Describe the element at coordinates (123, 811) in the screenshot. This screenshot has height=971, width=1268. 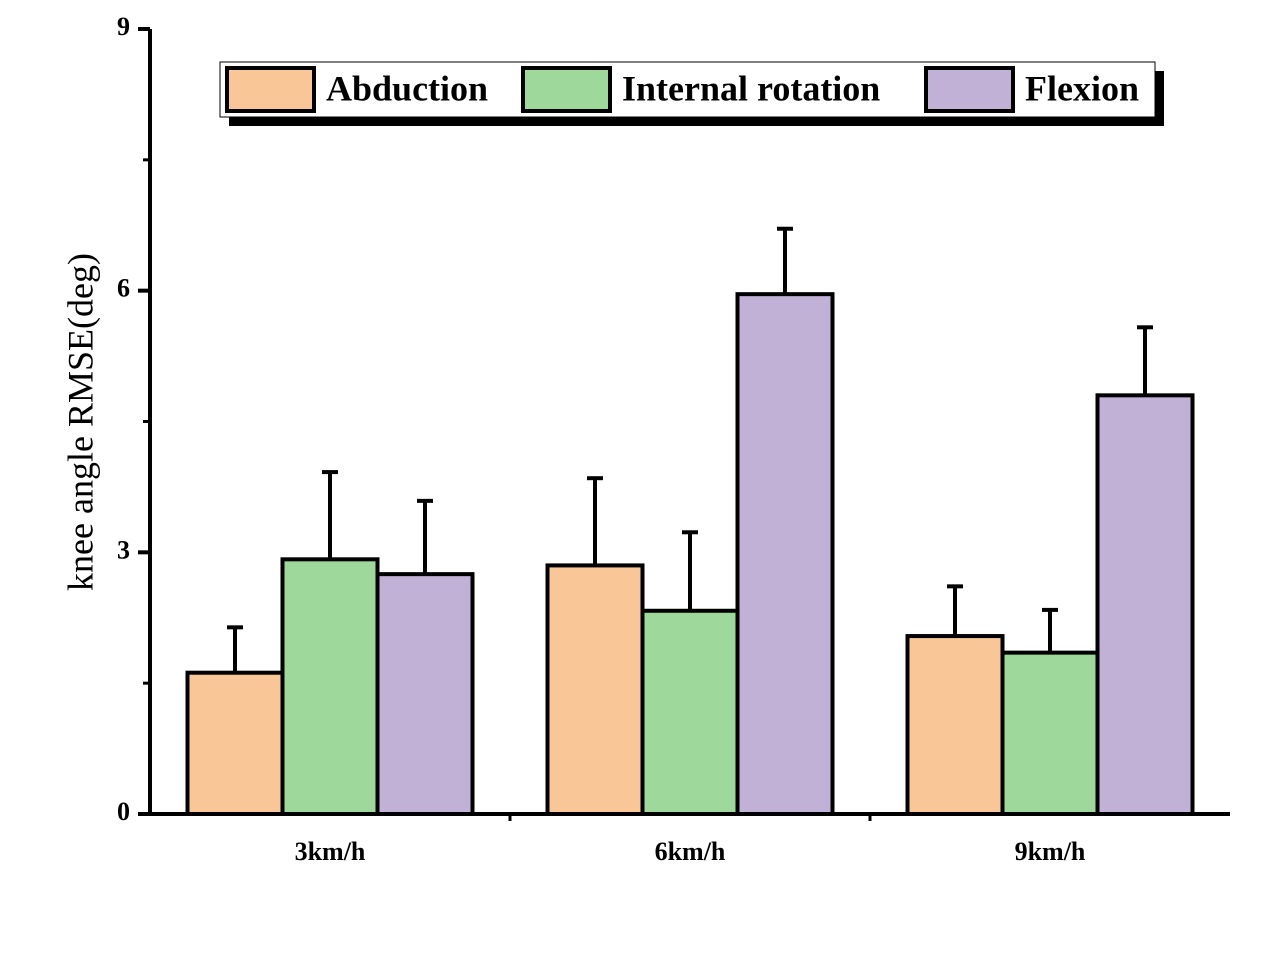
I see `y-tick-label: 0` at that location.